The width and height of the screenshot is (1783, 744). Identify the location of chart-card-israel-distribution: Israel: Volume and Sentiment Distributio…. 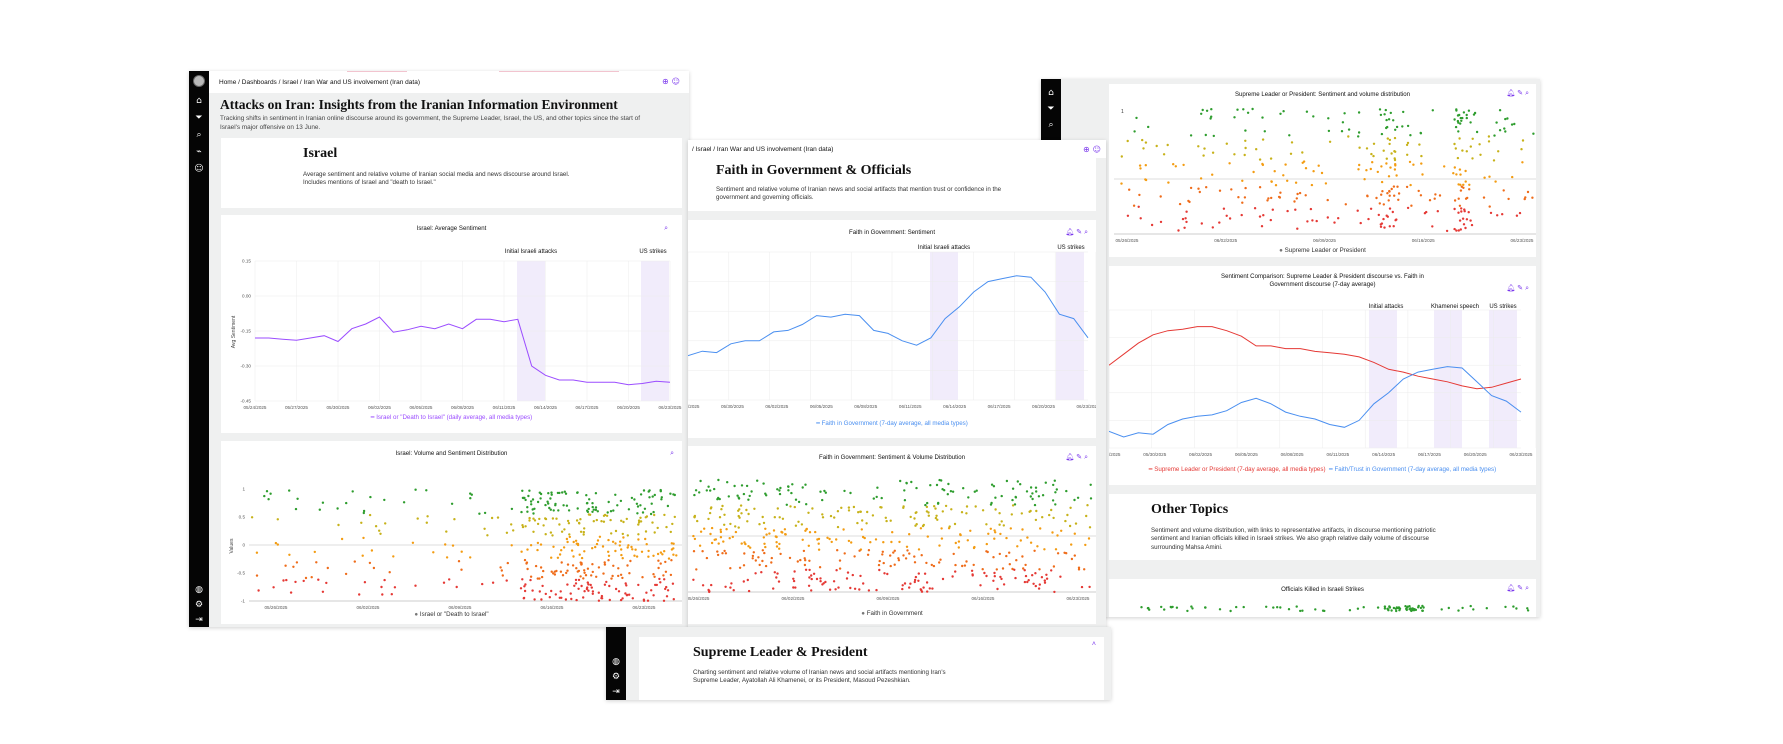
(451, 532).